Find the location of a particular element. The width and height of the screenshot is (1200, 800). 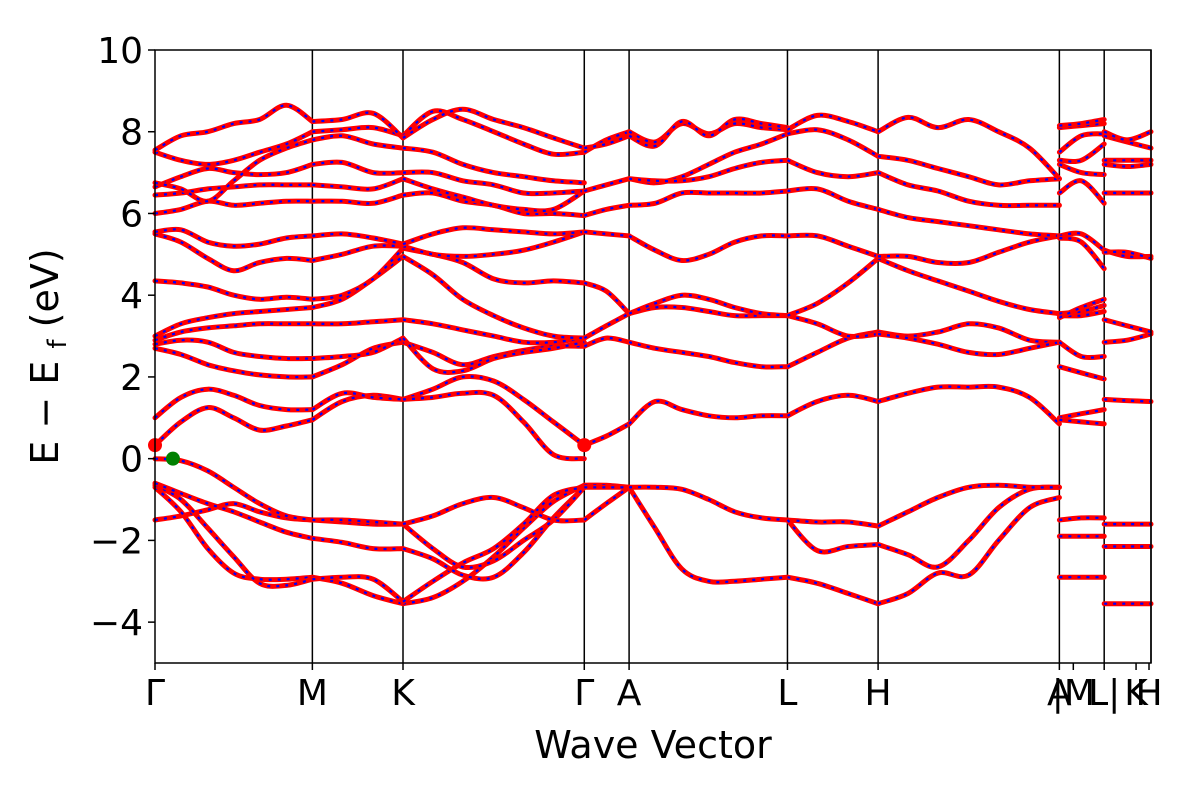

x-tick-label: K is located at coordinates (403, 693).